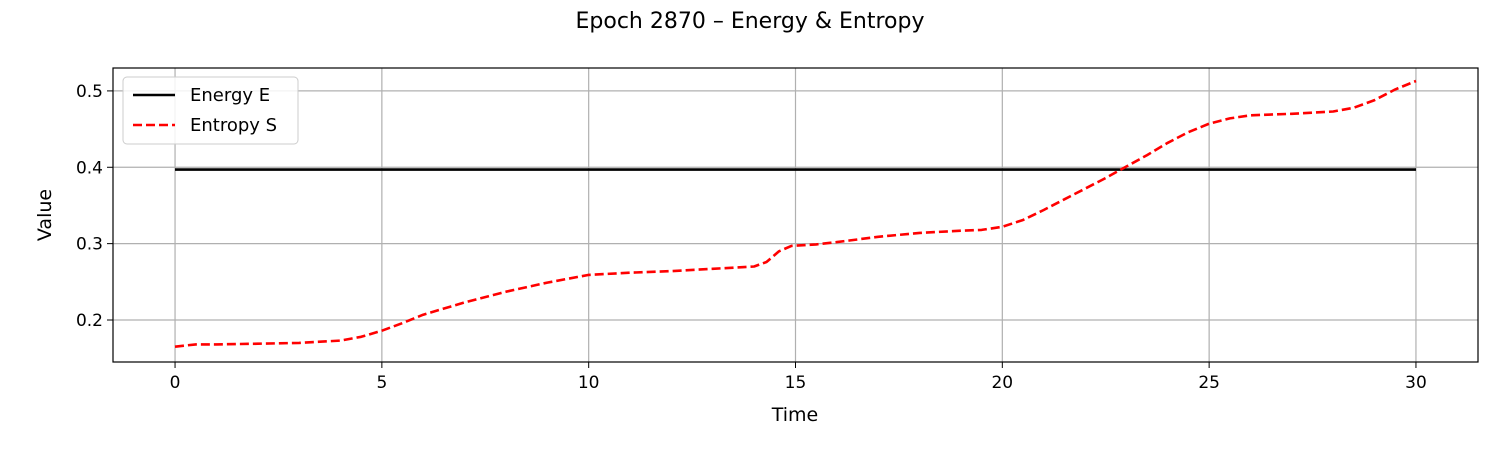  Describe the element at coordinates (589, 383) in the screenshot. I see `x-tick-label: 10` at that location.